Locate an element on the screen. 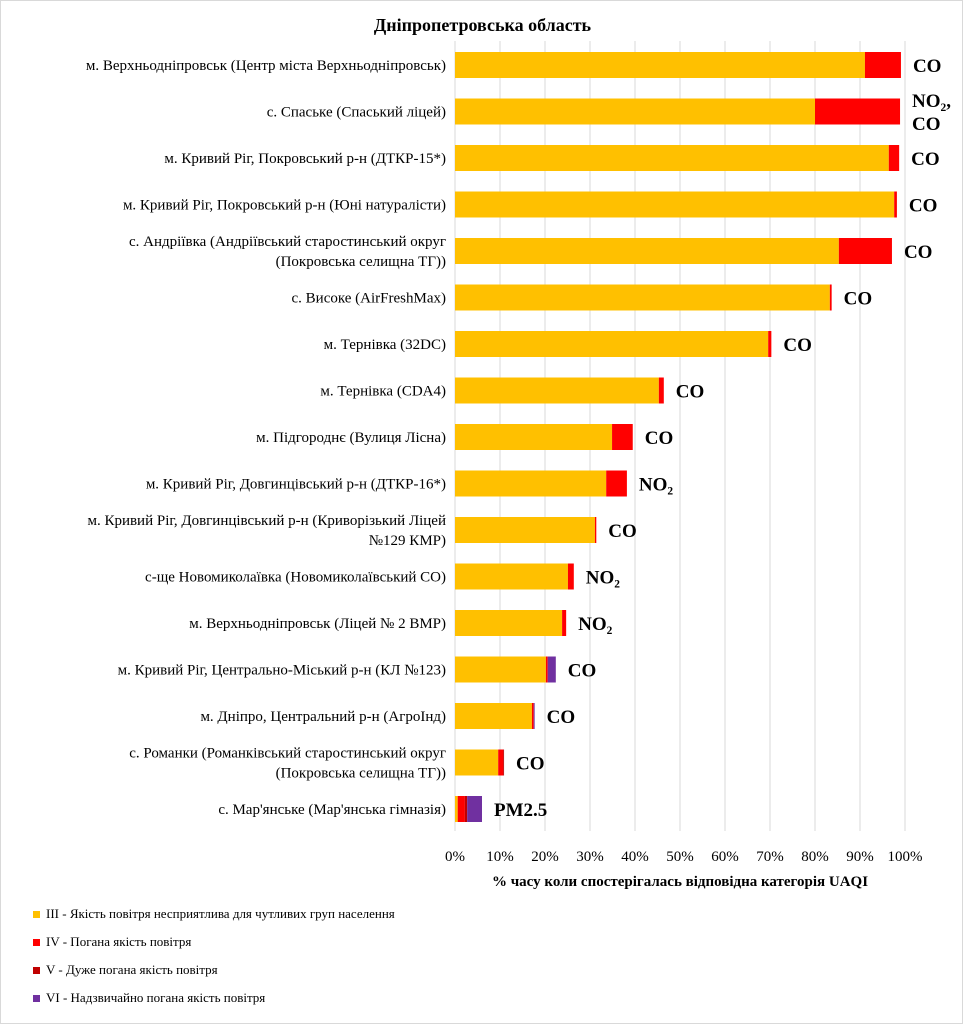 The width and height of the screenshot is (963, 1024). x-tick-label: 30% is located at coordinates (590, 857).